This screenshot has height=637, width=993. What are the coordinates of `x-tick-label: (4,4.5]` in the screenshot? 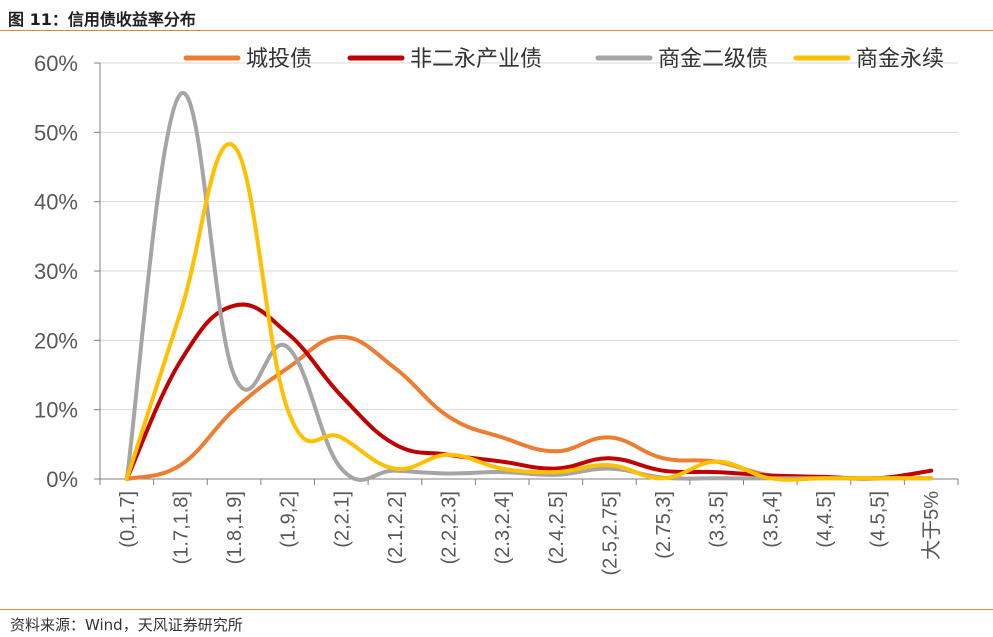 It's located at (825, 519).